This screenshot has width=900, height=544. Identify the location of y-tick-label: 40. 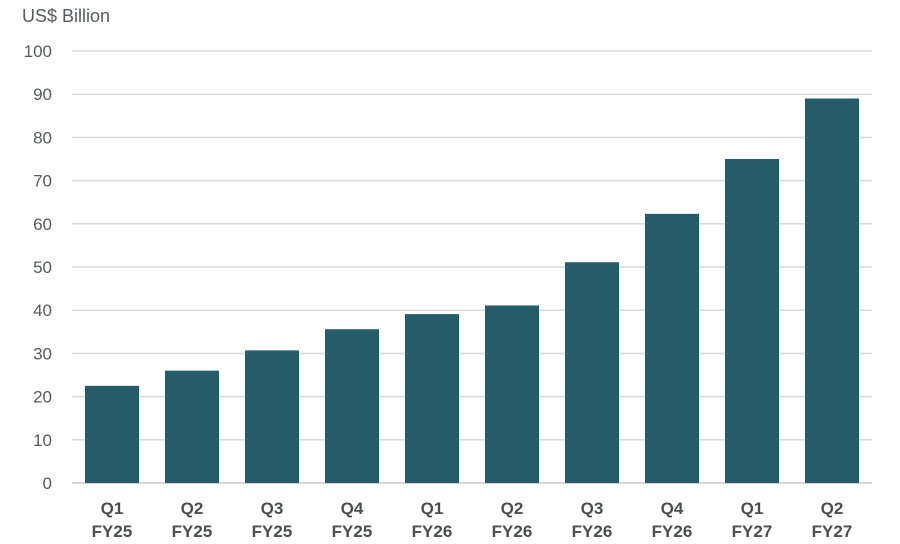
(42, 310).